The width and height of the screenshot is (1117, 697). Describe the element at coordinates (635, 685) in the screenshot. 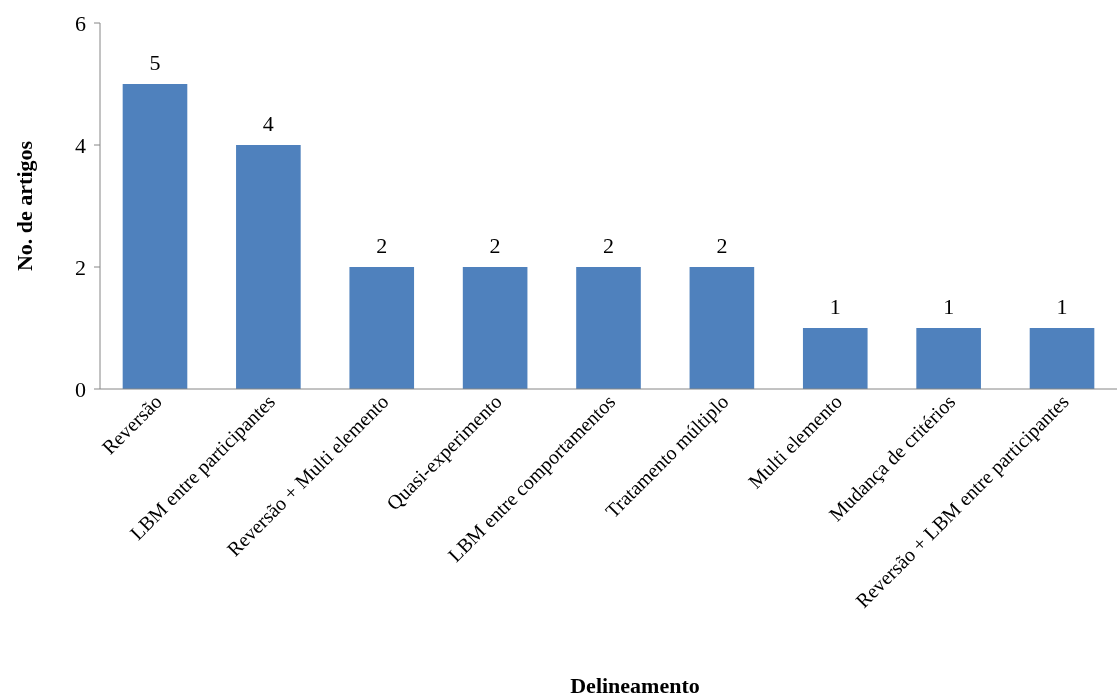

I see `x-axis-title: Delineamento` at that location.